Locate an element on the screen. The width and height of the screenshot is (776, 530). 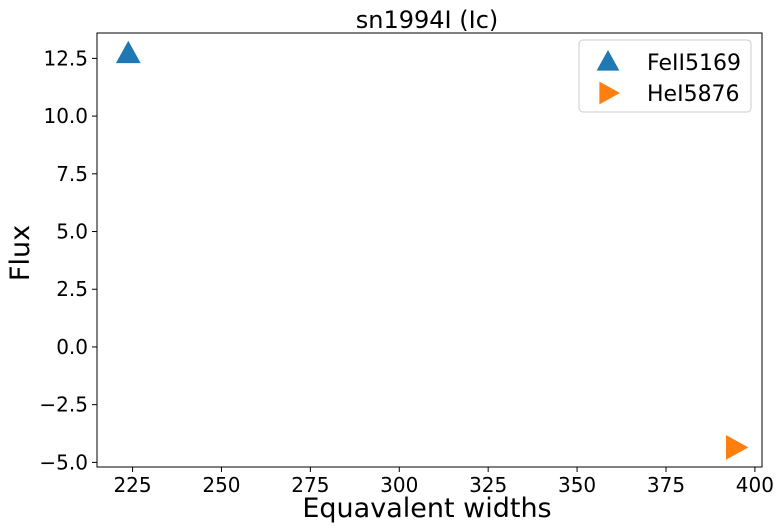
chart-title: sn1994I (Ic) is located at coordinates (427, 20).